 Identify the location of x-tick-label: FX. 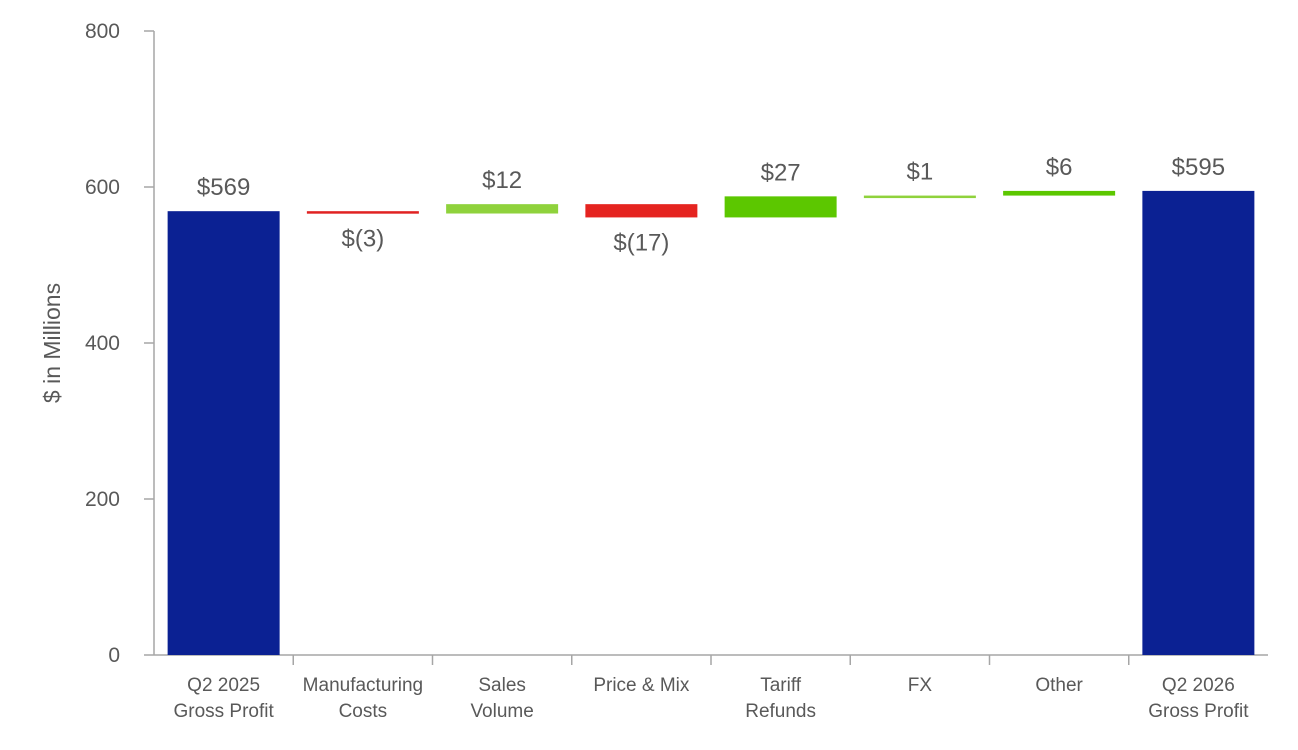
(920, 685).